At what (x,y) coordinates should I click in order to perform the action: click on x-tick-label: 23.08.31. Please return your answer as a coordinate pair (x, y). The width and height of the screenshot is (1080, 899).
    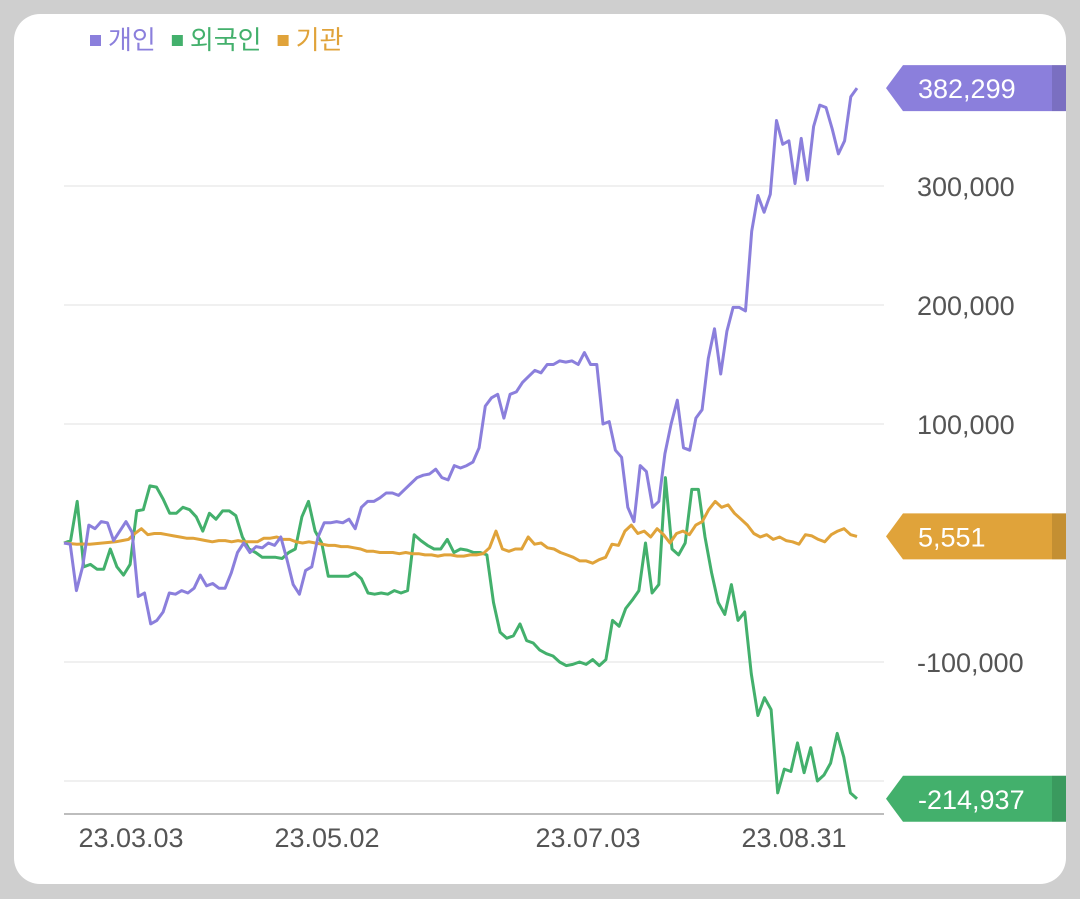
    Looking at the image, I should click on (793, 838).